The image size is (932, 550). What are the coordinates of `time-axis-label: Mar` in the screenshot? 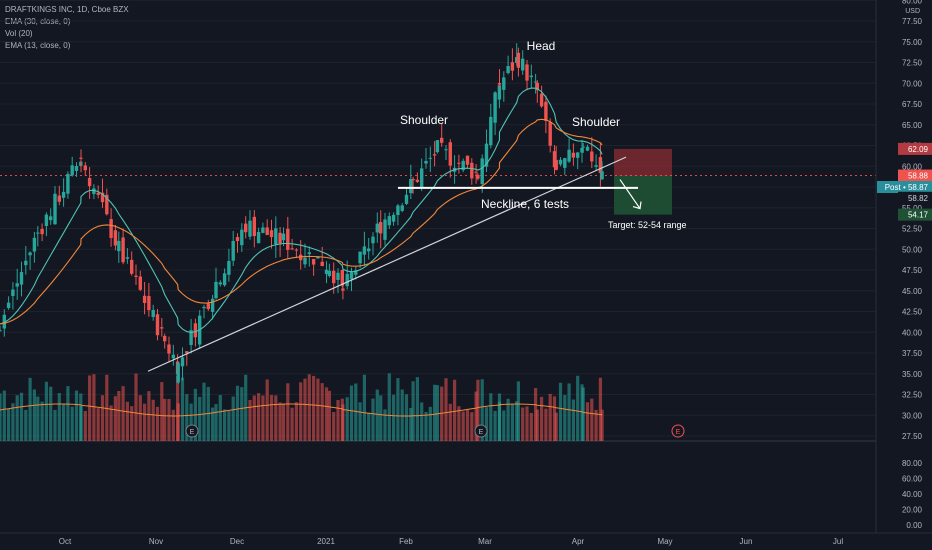 It's located at (485, 541).